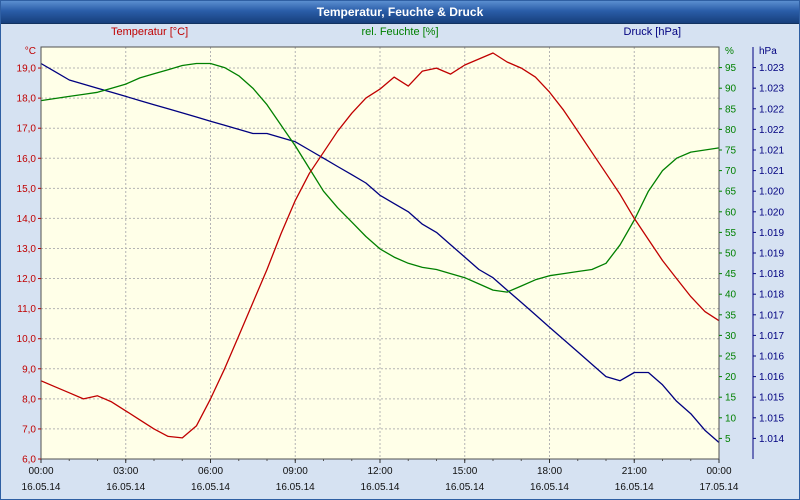 This screenshot has width=800, height=500. Describe the element at coordinates (771, 439) in the screenshot. I see `svg-text: 1.014` at that location.